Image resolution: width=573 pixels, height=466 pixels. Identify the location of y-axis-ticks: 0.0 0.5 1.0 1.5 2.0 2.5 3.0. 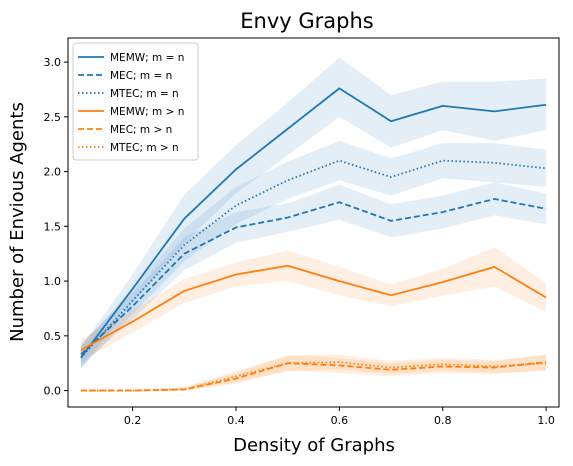
(56, 227).